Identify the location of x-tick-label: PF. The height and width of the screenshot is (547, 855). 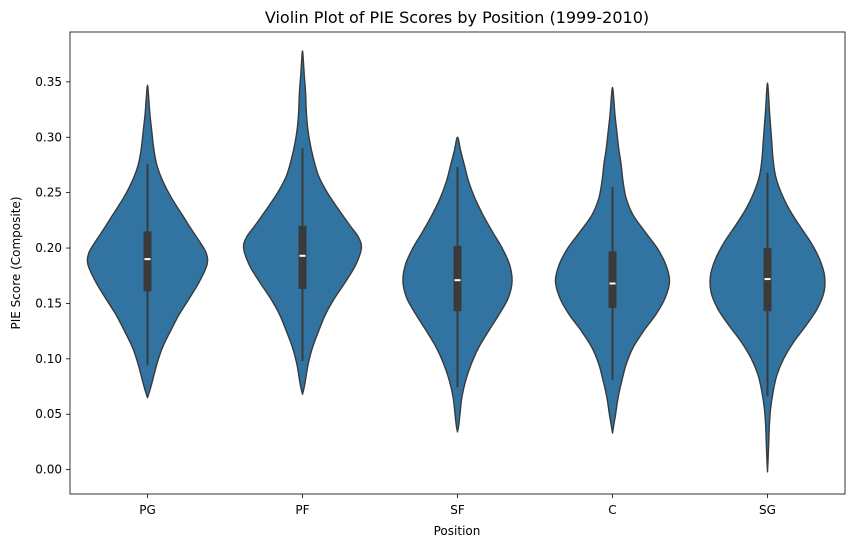
(302, 510).